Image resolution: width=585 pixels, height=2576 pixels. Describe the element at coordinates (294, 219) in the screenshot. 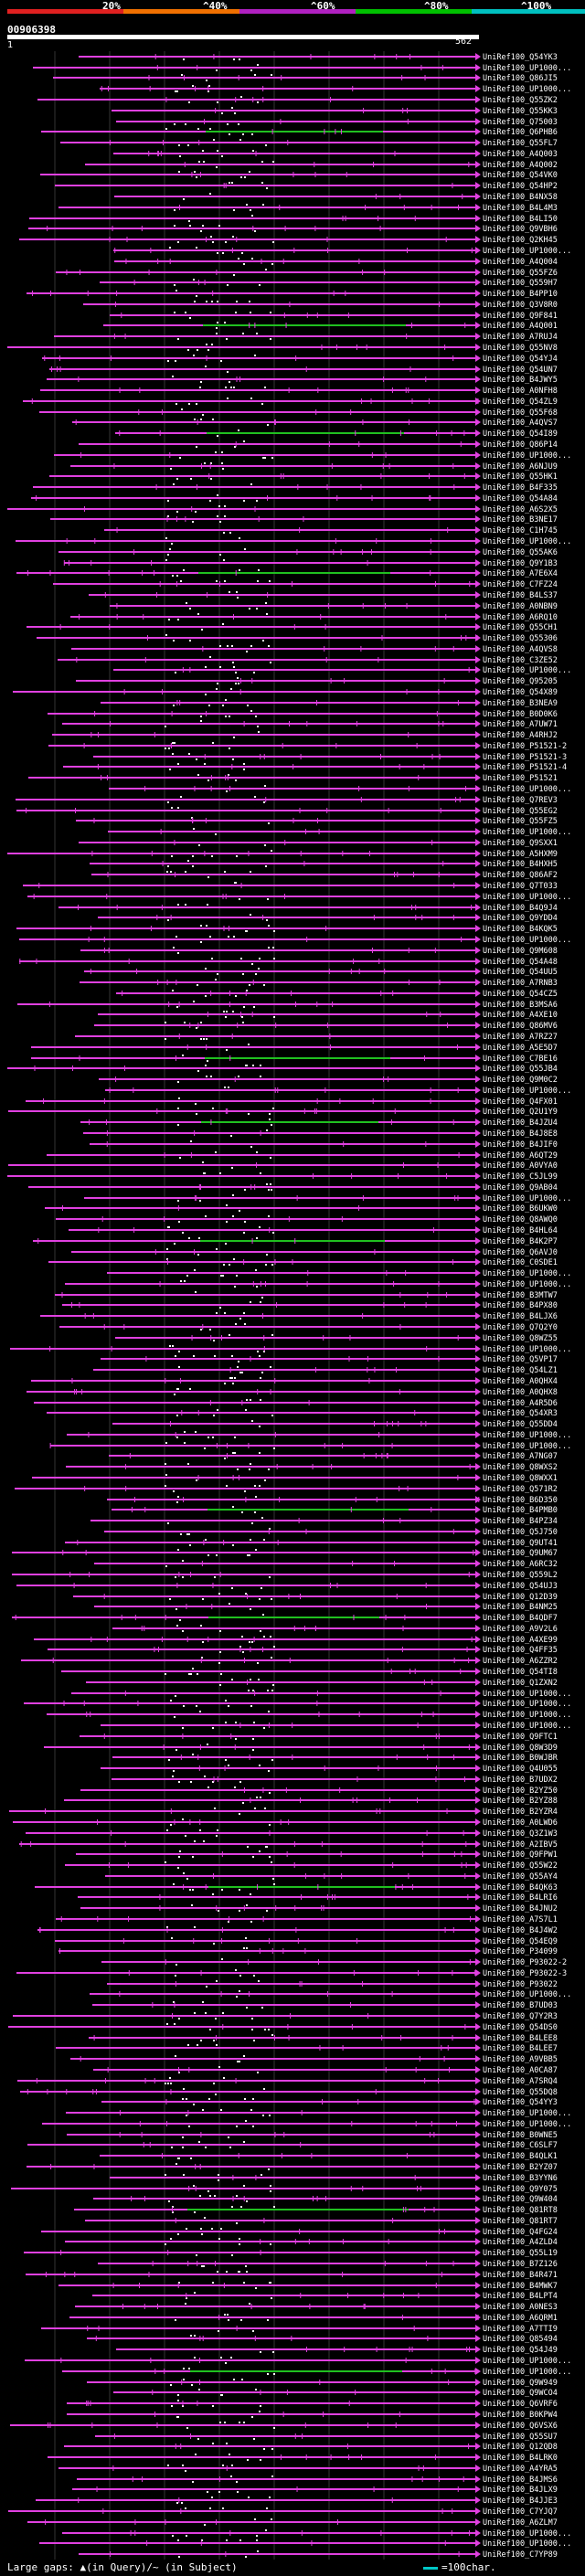

I see `hit-row: UniRef100_B4LI50` at that location.